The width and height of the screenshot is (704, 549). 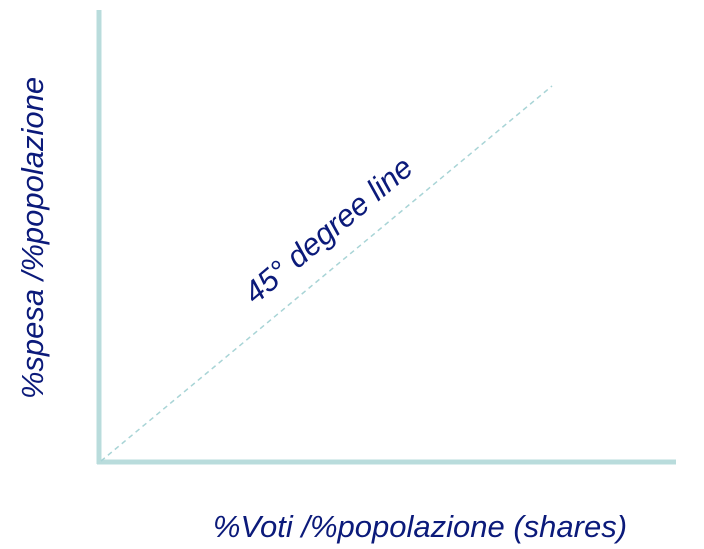 I want to click on y-axis-label: %spesa /%popolazione, so click(x=32, y=238).